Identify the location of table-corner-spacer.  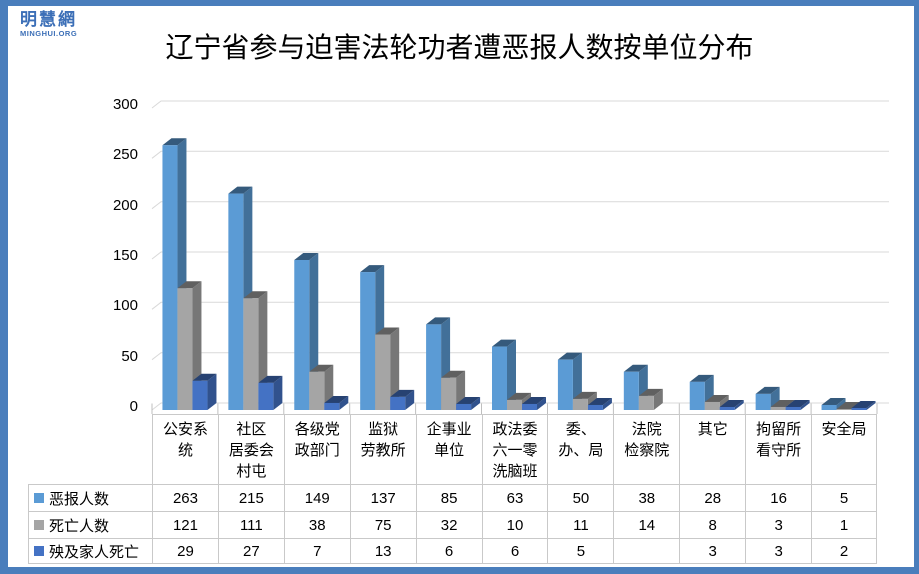
(90, 449).